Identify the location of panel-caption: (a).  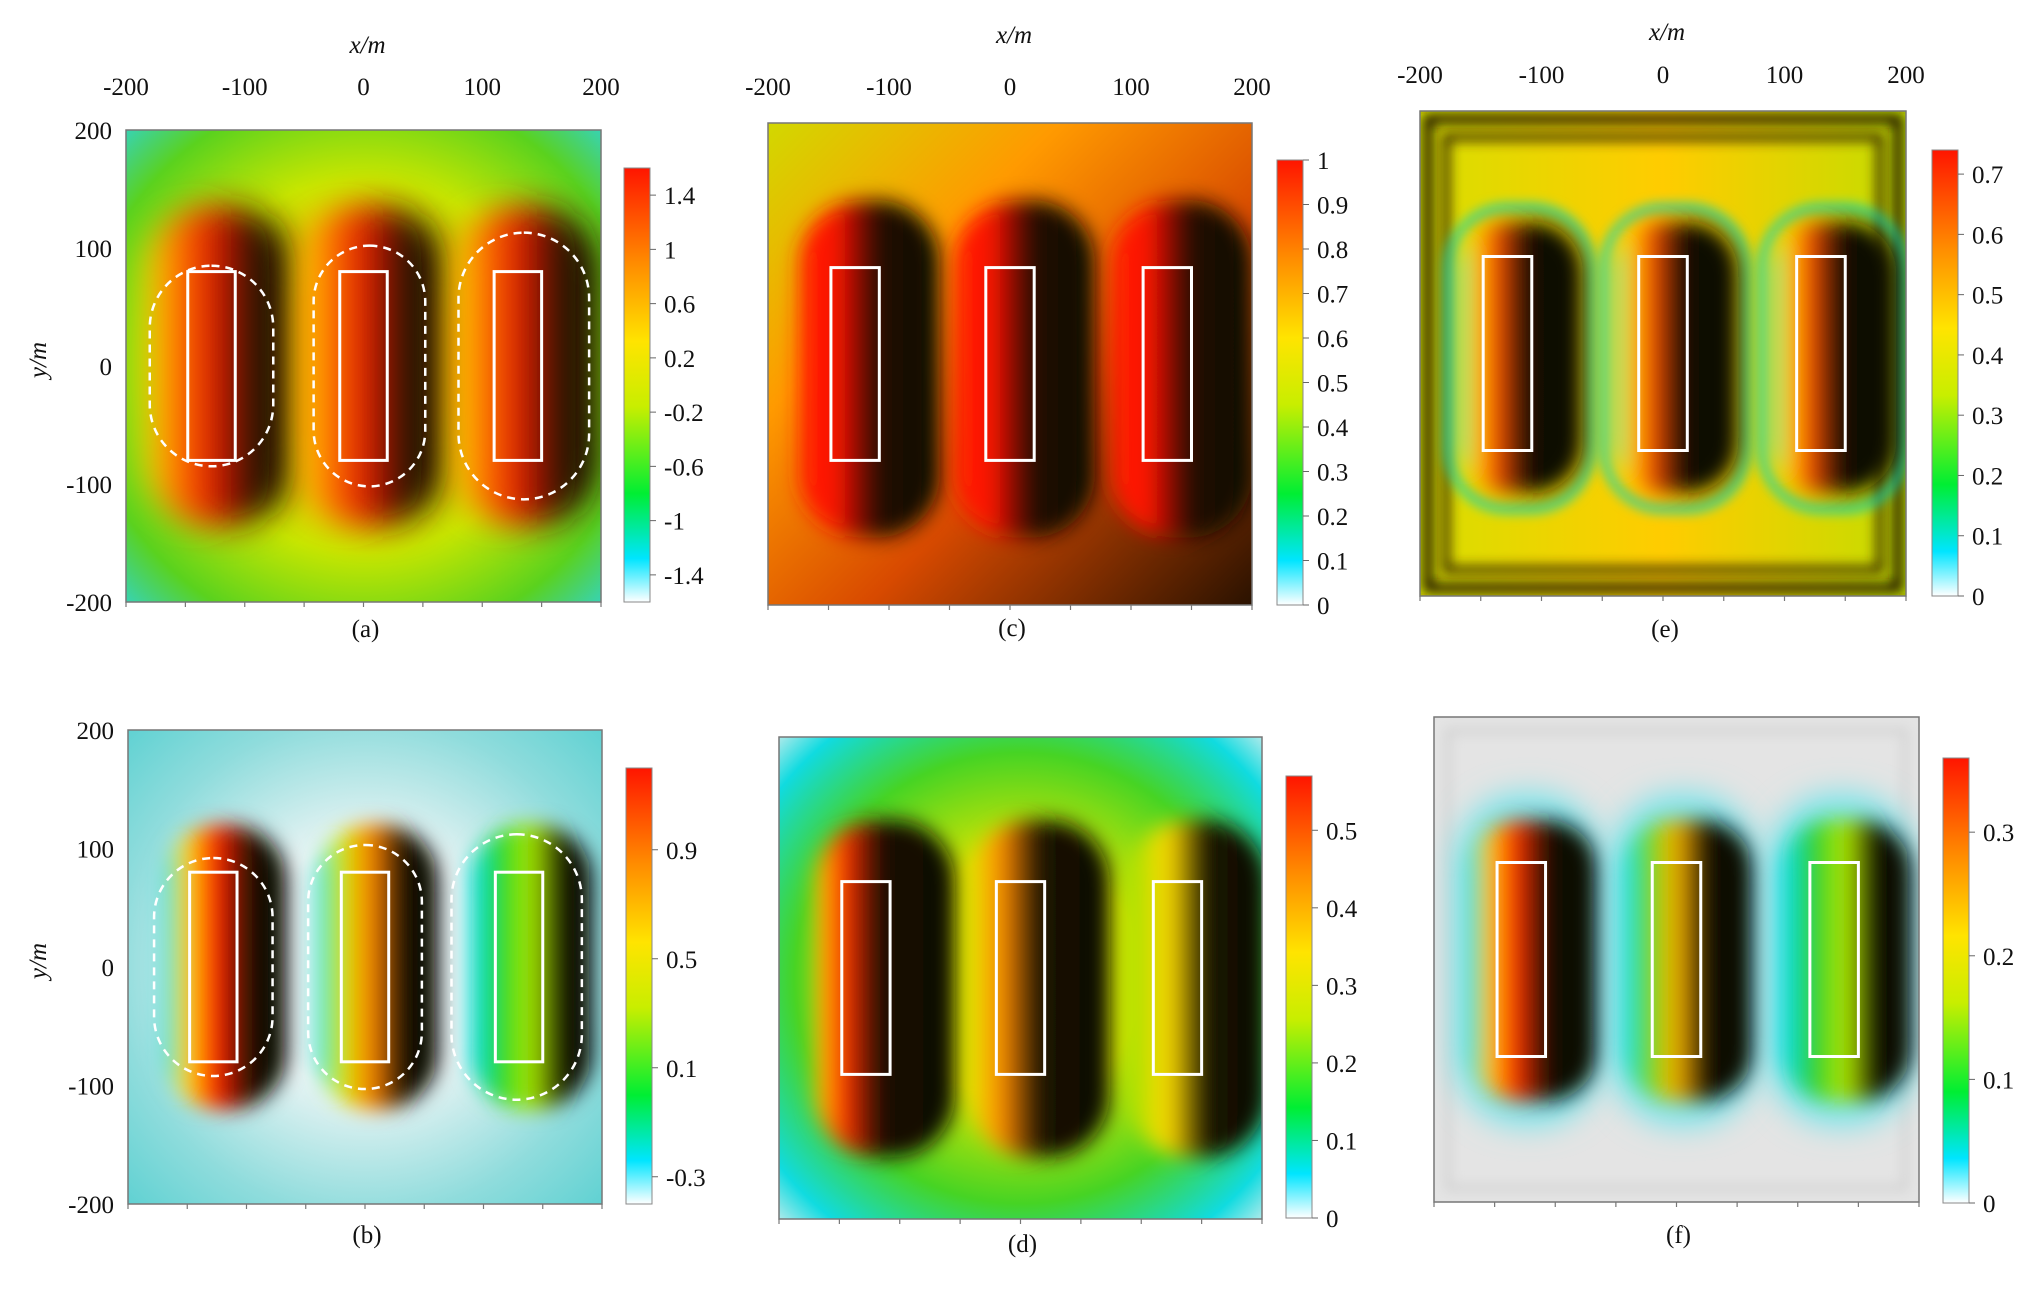
(366, 629).